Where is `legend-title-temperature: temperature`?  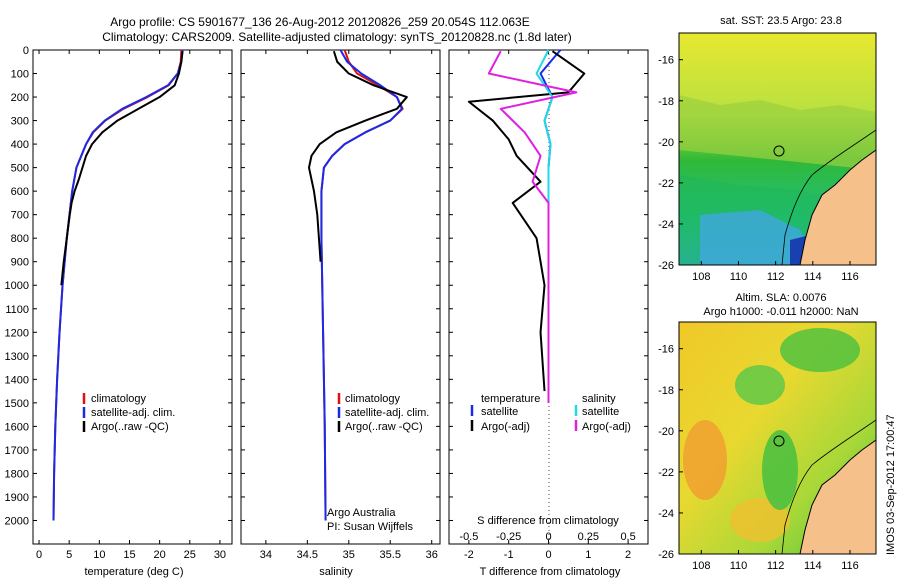 legend-title-temperature: temperature is located at coordinates (510, 399).